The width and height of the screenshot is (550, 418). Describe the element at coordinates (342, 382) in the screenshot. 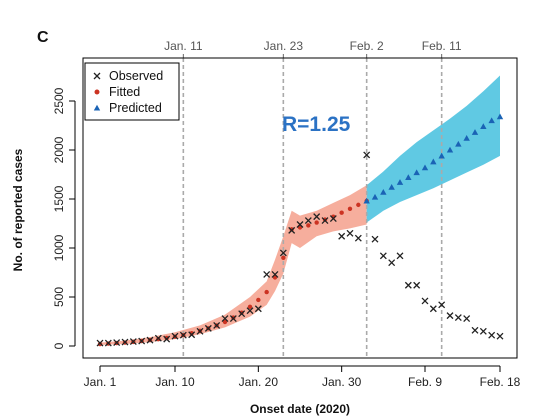

I see `x-tick-label: Jan. 30` at that location.